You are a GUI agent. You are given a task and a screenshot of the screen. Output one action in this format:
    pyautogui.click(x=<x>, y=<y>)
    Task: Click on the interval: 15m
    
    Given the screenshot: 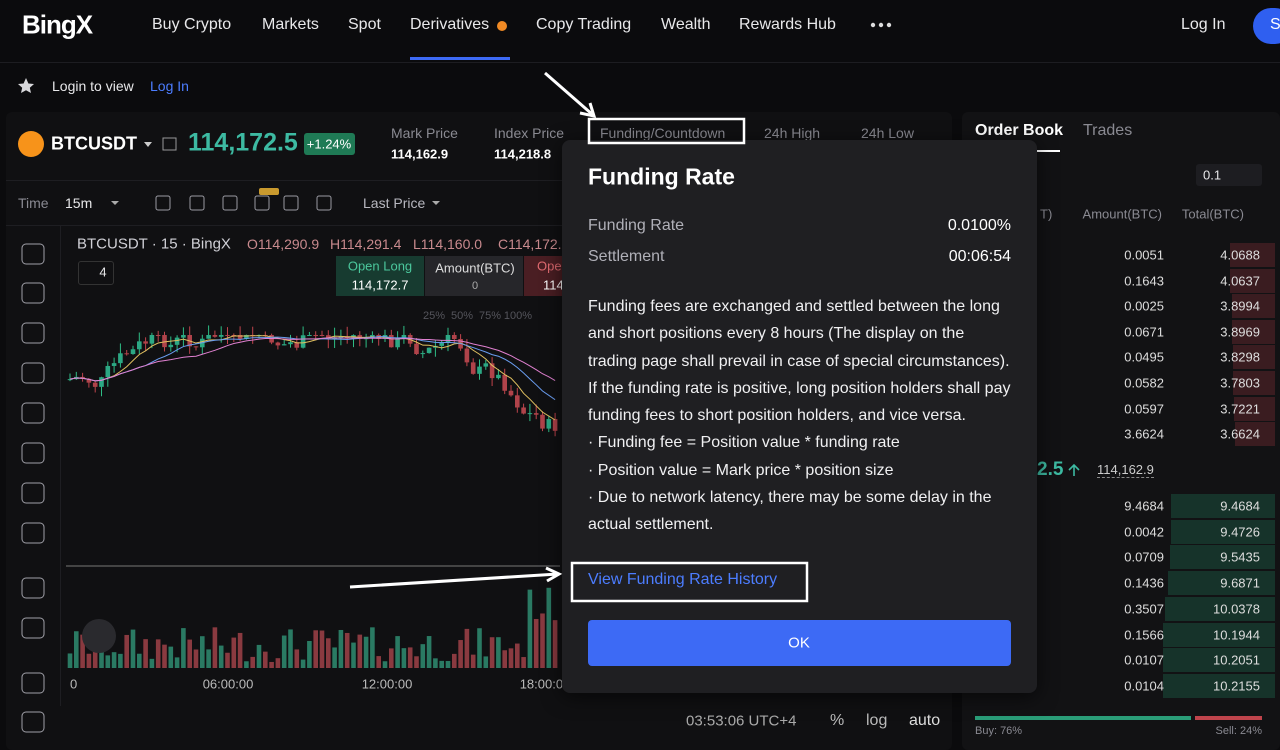 What is the action you would take?
    pyautogui.click(x=79, y=203)
    